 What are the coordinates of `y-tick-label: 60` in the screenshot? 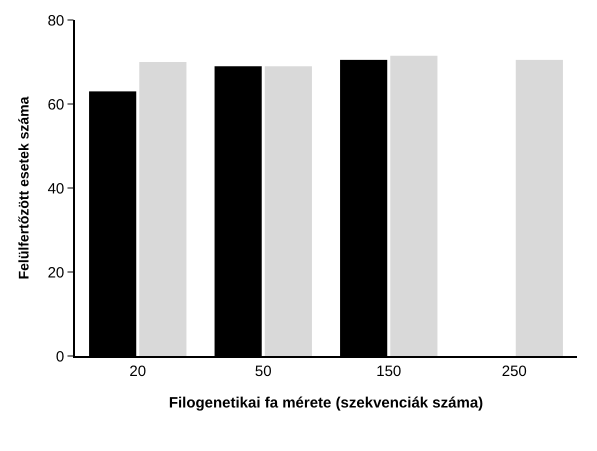 It's located at (56, 105).